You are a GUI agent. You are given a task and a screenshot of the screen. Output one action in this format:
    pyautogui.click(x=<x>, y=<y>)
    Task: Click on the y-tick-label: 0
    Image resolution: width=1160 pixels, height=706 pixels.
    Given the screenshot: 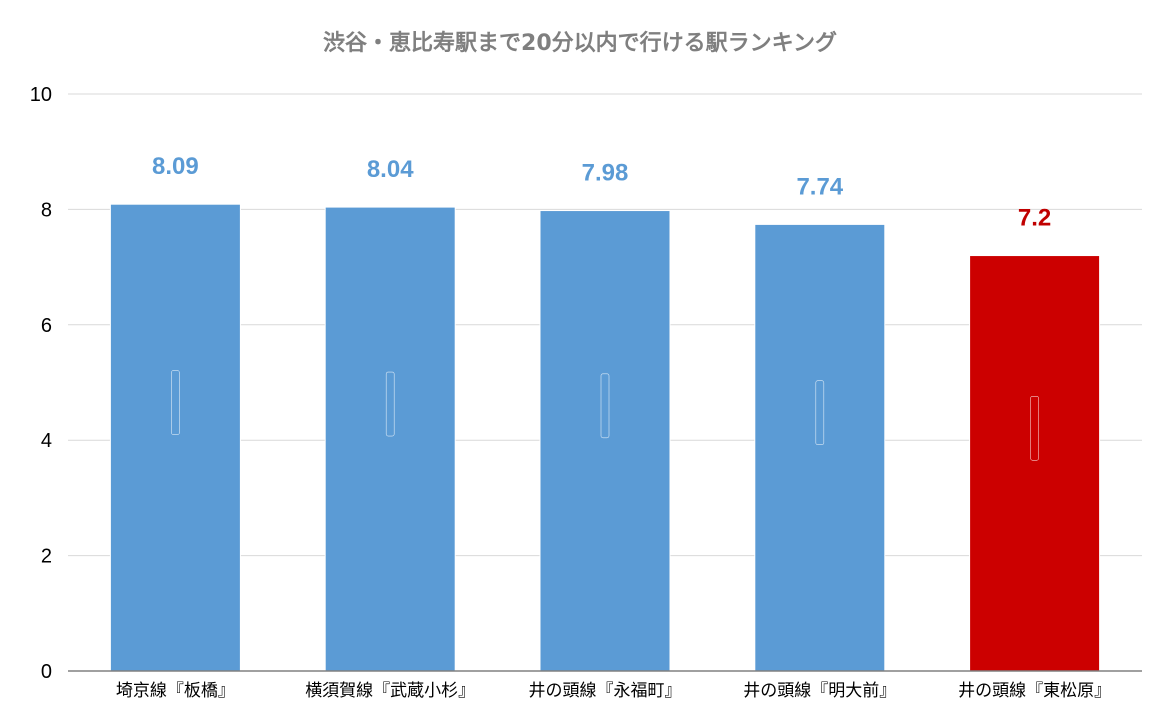 What is the action you would take?
    pyautogui.click(x=46, y=672)
    